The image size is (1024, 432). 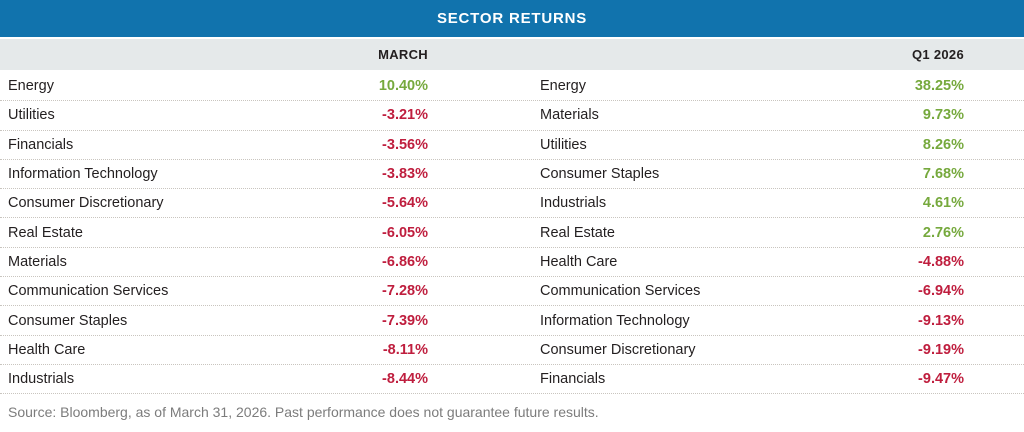 What do you see at coordinates (512, 116) in the screenshot?
I see `table-row: Utilities -3.21% Materials 9.73%` at bounding box center [512, 116].